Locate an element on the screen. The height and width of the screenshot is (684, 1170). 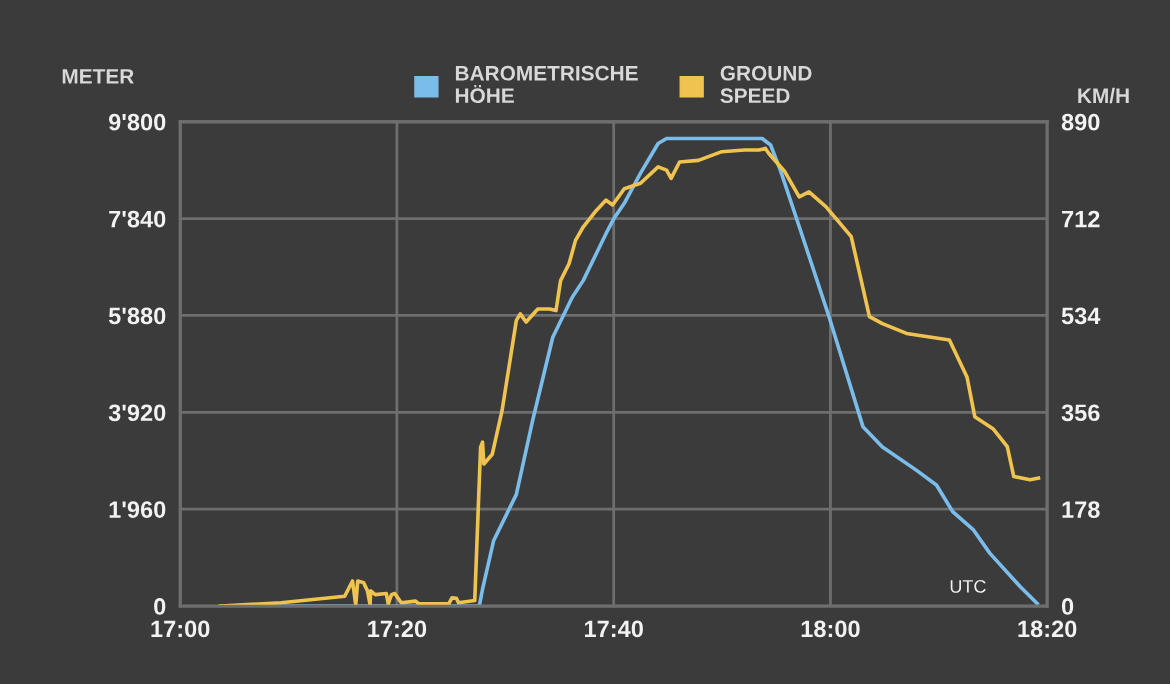
x-tick-label: 18:20 is located at coordinates (1047, 629).